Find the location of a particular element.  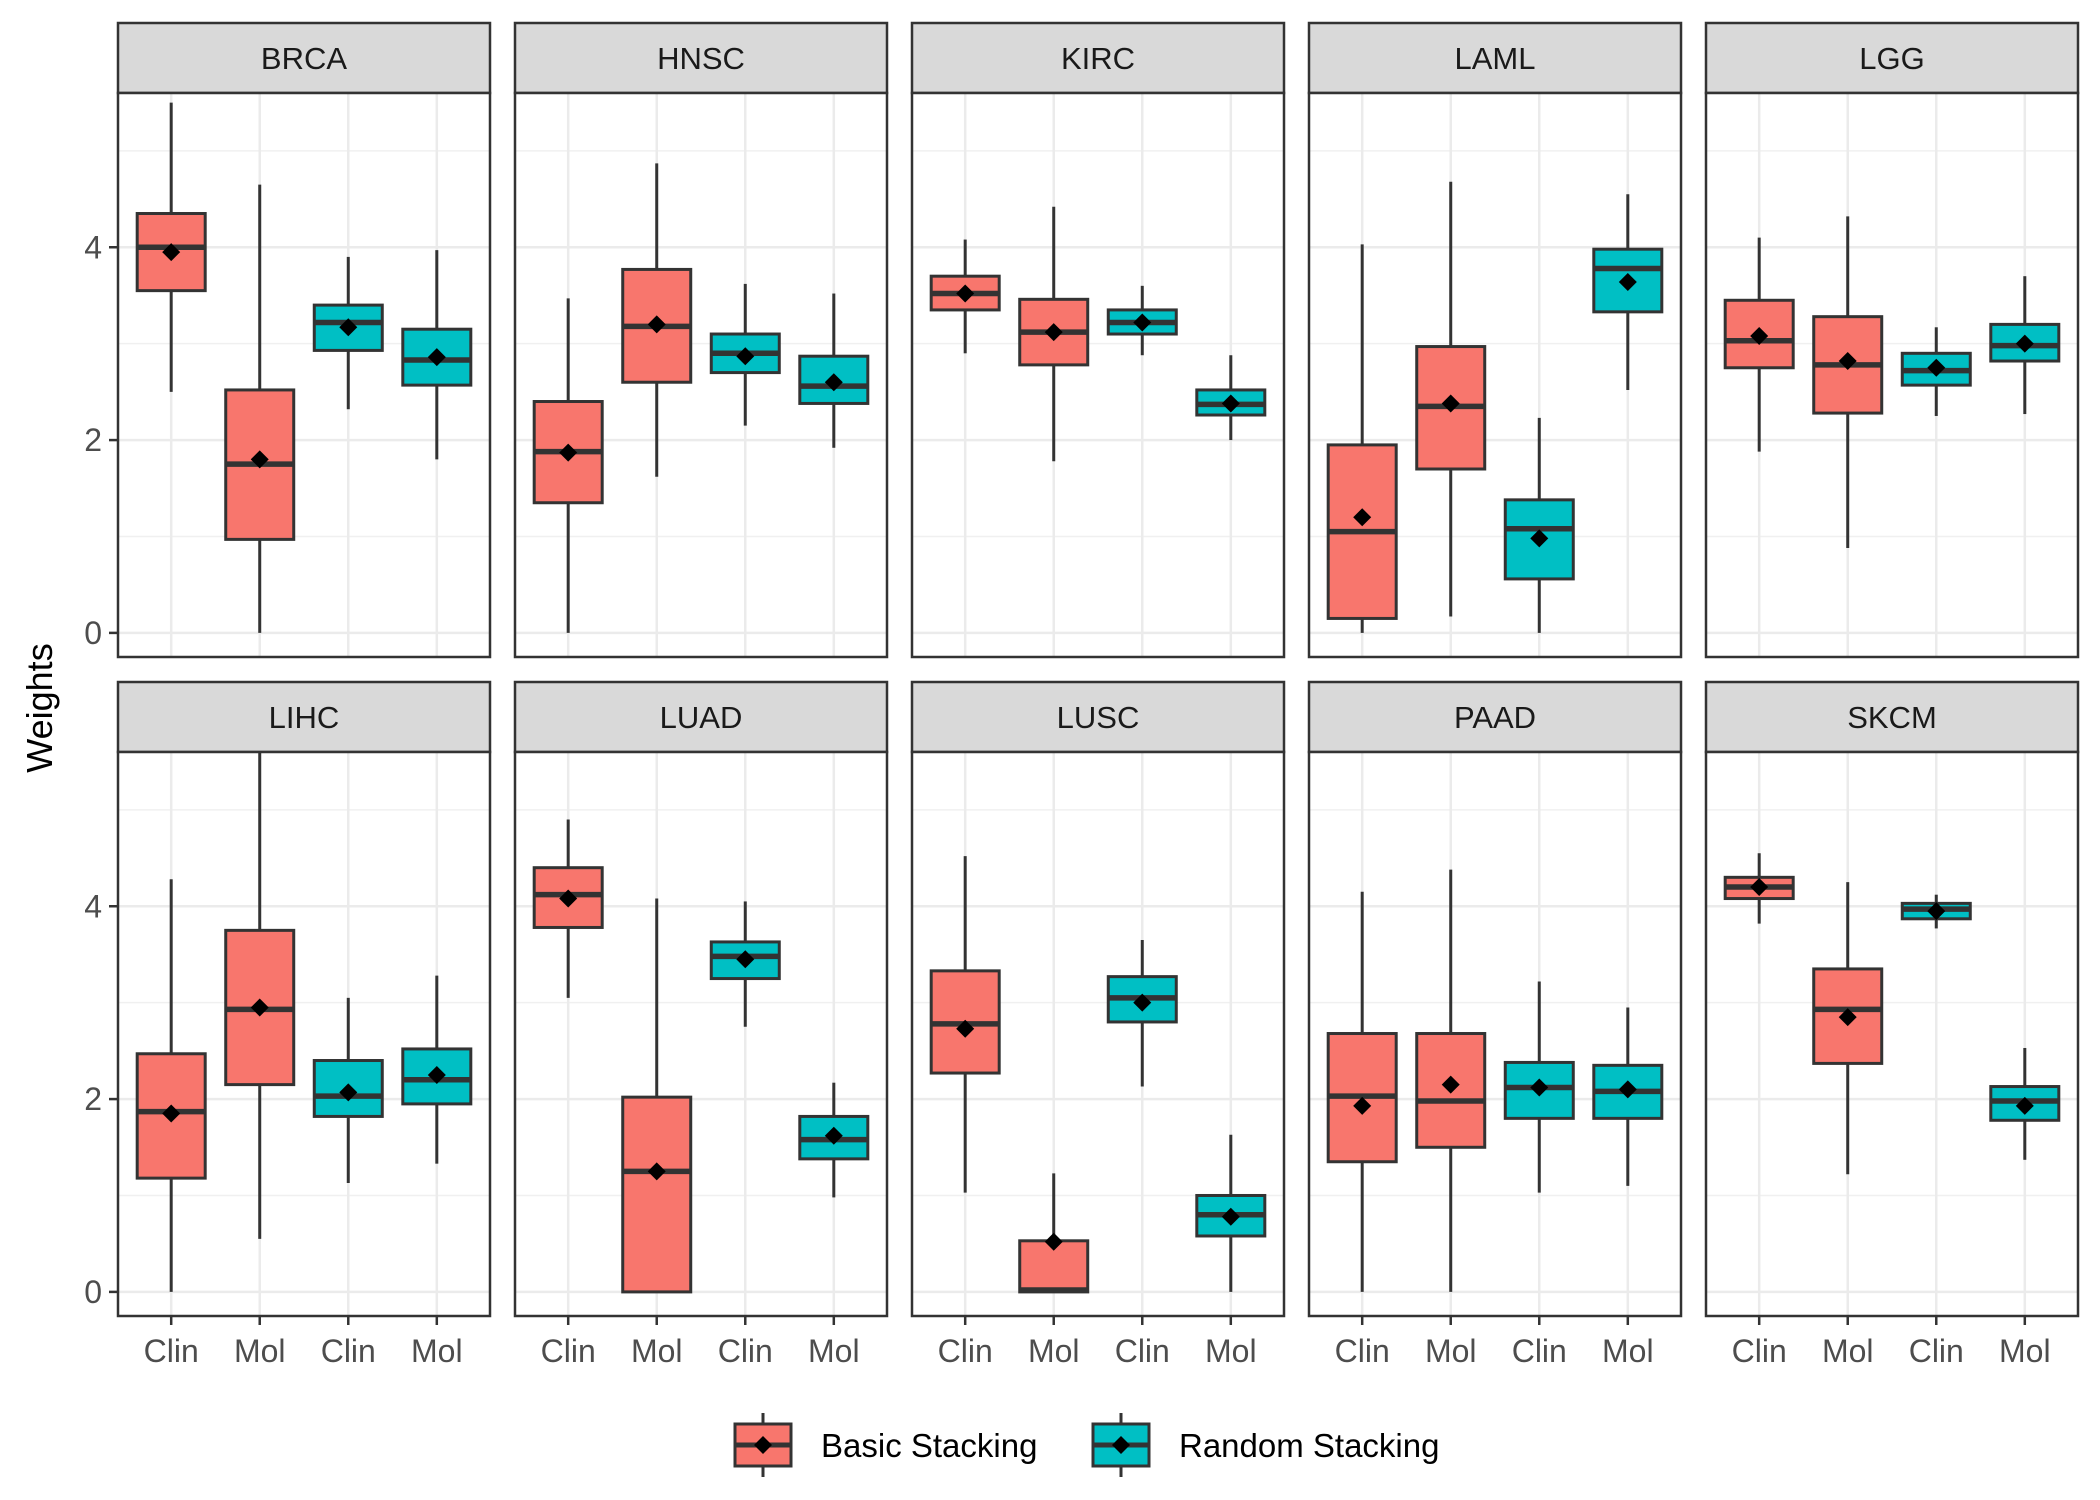

y-axis-title: Weights is located at coordinates (39, 707).